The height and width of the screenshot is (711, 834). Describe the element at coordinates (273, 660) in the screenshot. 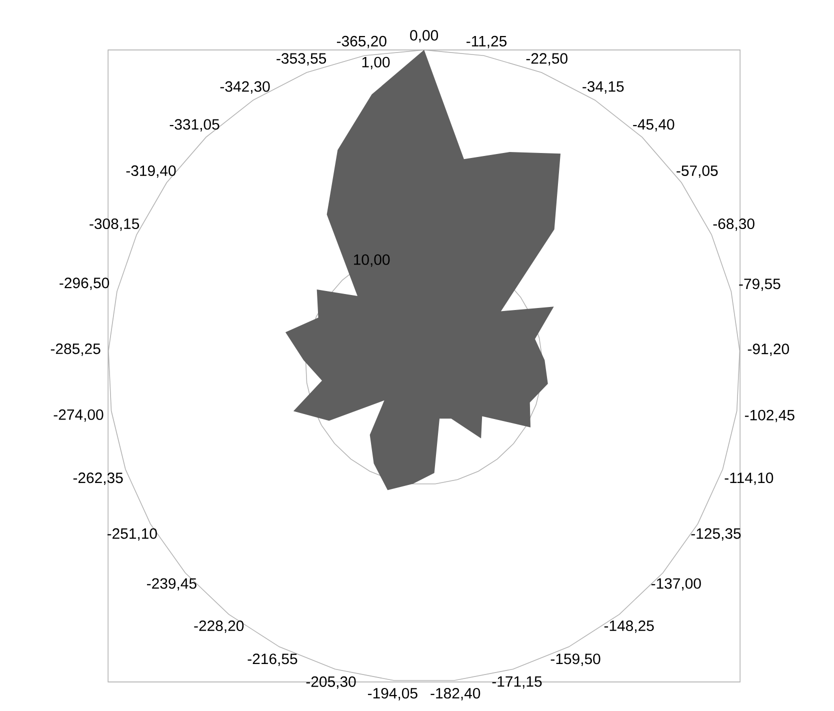

I see `spoke-label: -216,55` at that location.